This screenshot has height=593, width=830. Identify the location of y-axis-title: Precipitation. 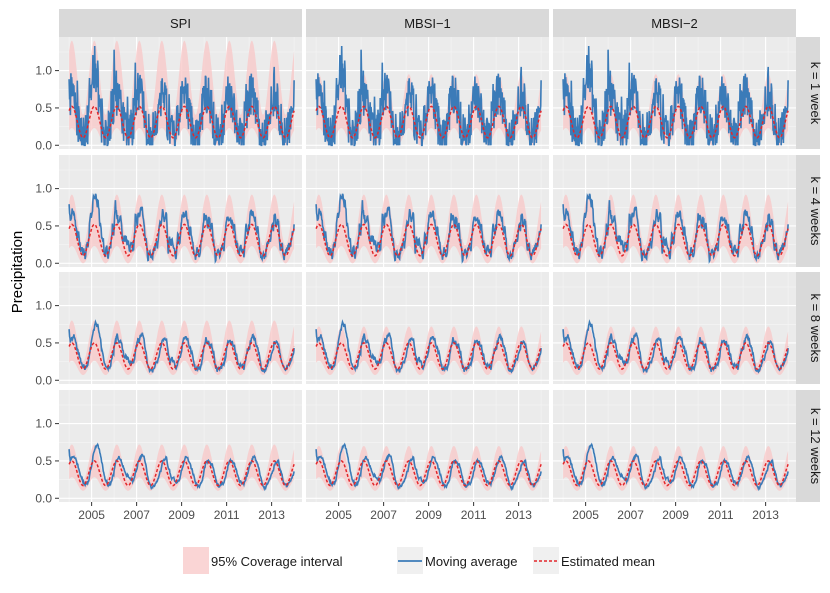
(17, 272).